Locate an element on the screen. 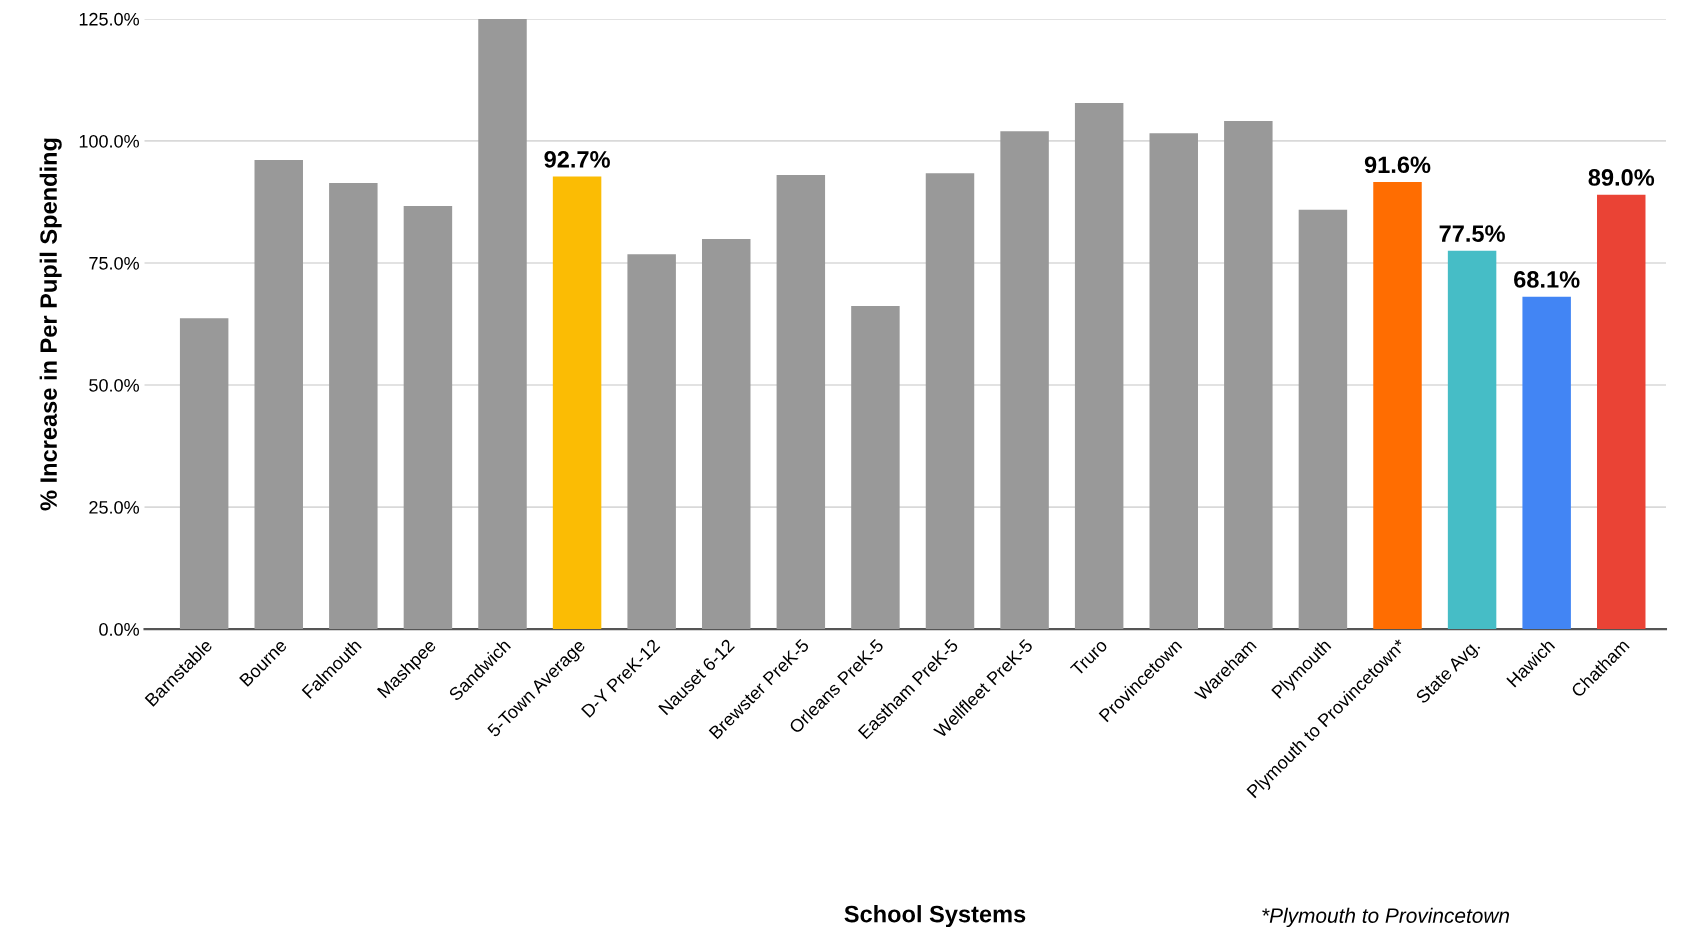 This screenshot has width=1700, height=946. y-tick-label: 100.0% is located at coordinates (109, 141).